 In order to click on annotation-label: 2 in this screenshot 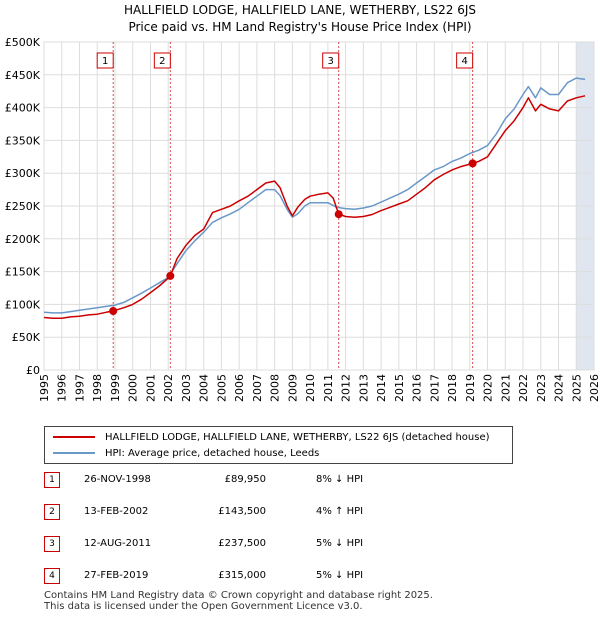, I will do `click(162, 61)`.